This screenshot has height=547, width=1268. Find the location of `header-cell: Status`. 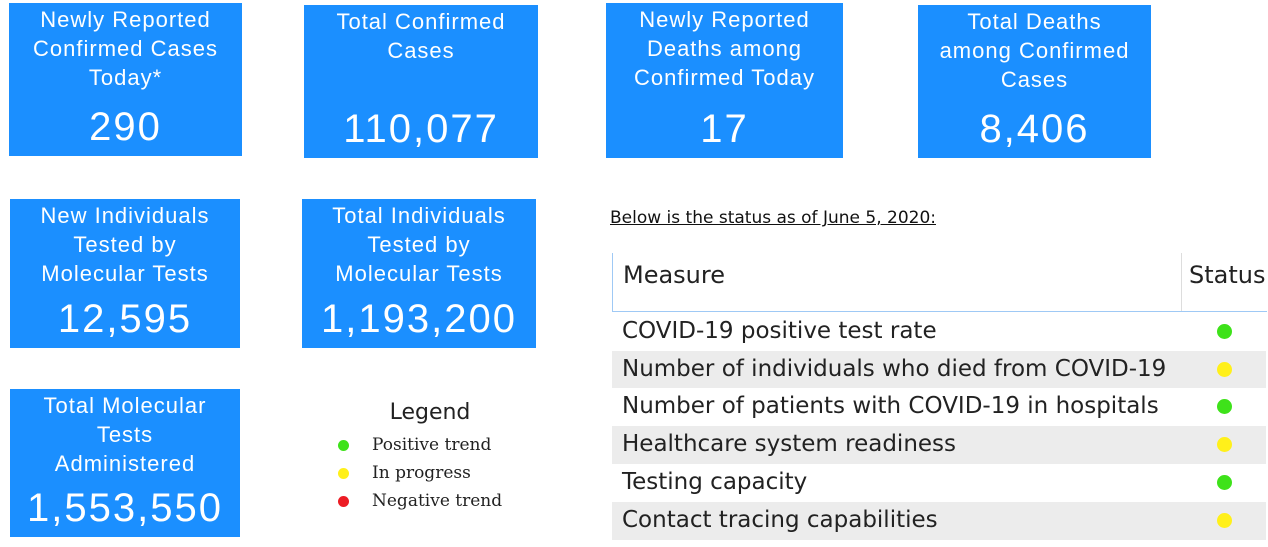

header-cell: Status is located at coordinates (1227, 275).